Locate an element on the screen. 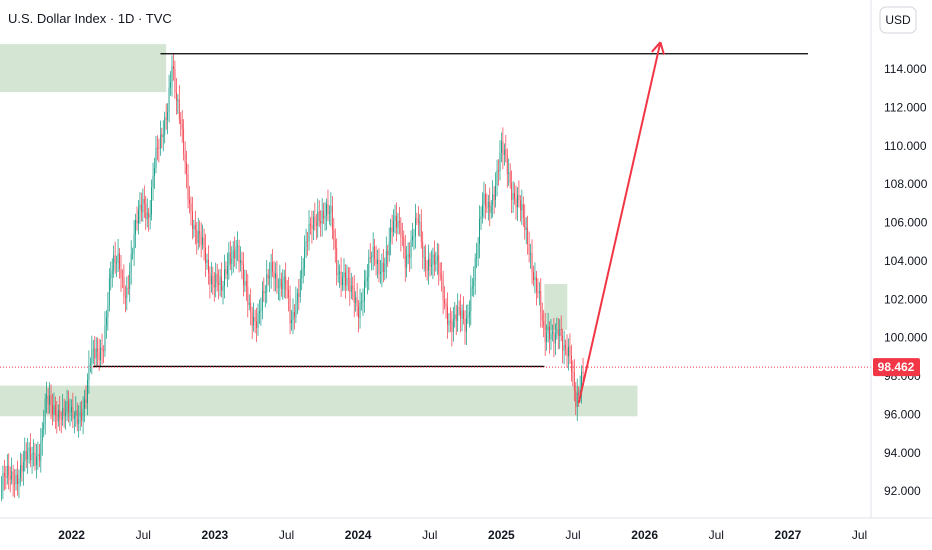 Image resolution: width=932 pixels, height=550 pixels. price-tick-label: 114.000 is located at coordinates (905, 69).